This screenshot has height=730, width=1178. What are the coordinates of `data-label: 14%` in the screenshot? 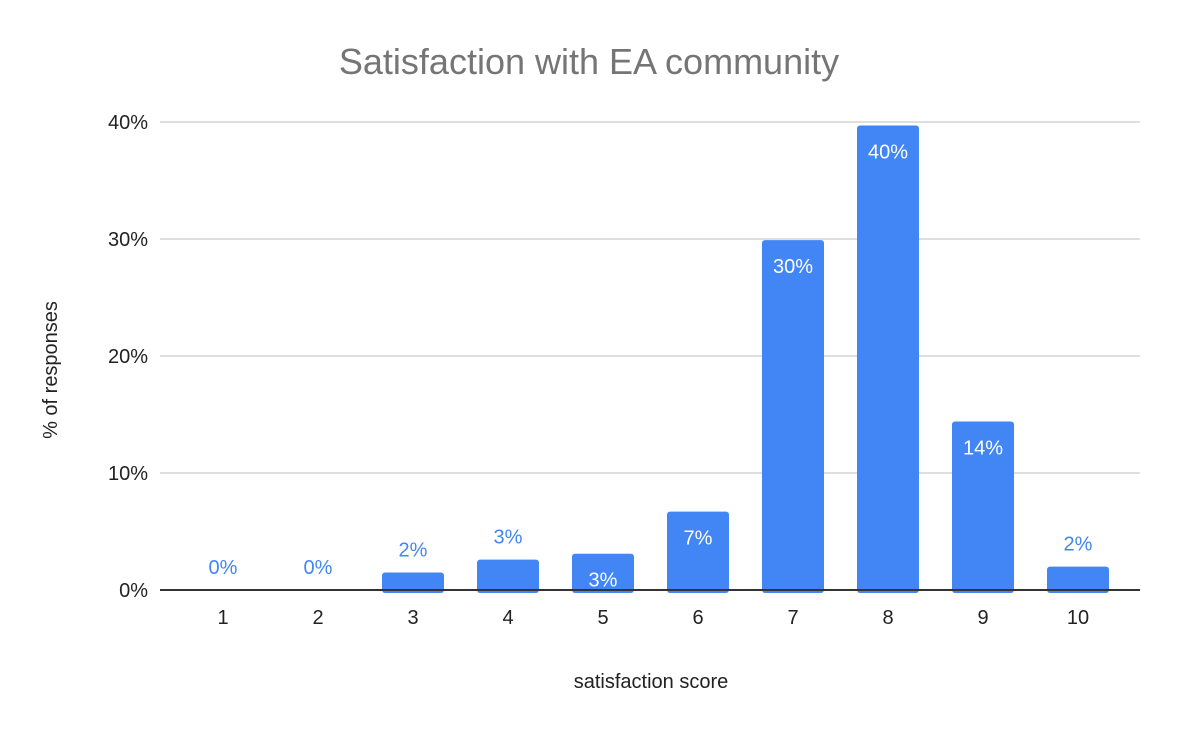 It's located at (983, 449).